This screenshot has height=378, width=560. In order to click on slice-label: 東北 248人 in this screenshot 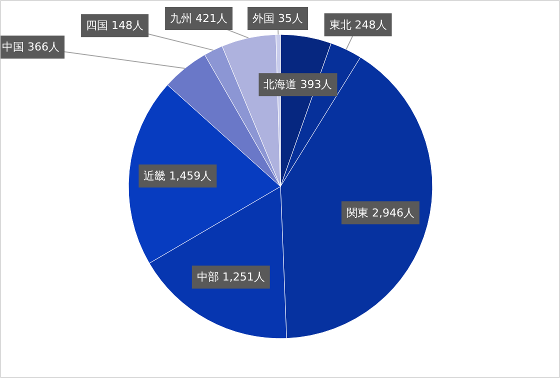, I will do `click(358, 25)`.